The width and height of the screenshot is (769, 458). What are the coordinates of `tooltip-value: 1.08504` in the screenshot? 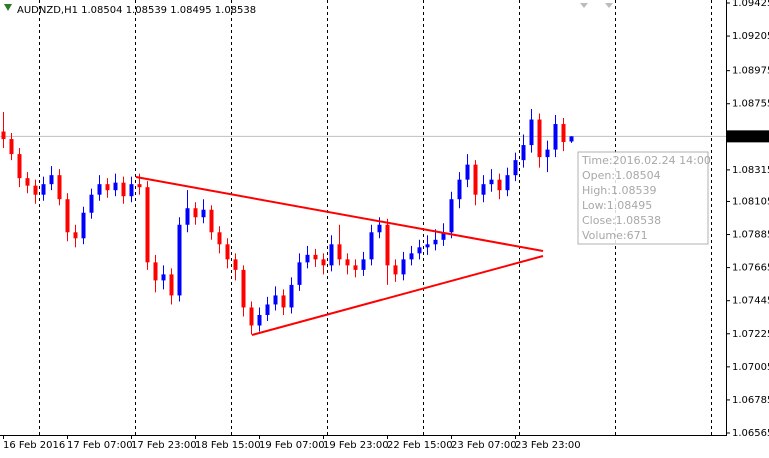 It's located at (638, 175).